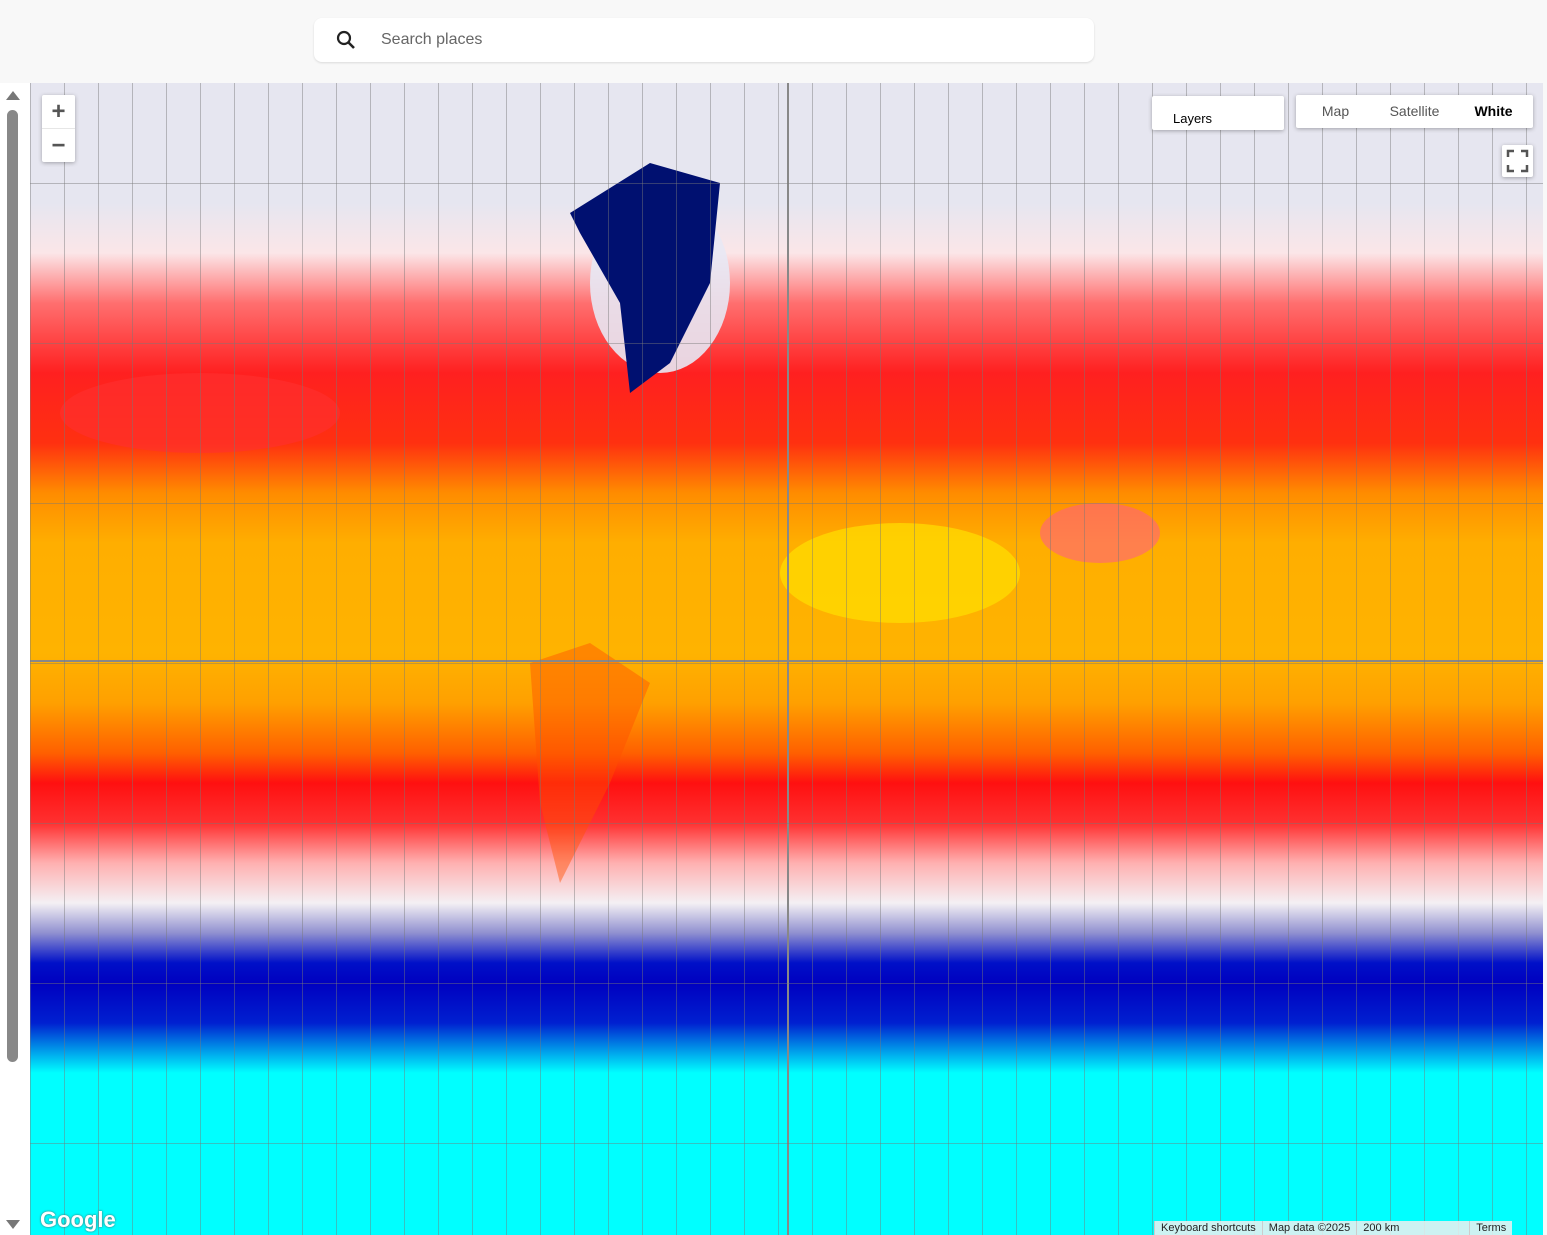  Describe the element at coordinates (1335, 111) in the screenshot. I see `map-type: Map` at that location.